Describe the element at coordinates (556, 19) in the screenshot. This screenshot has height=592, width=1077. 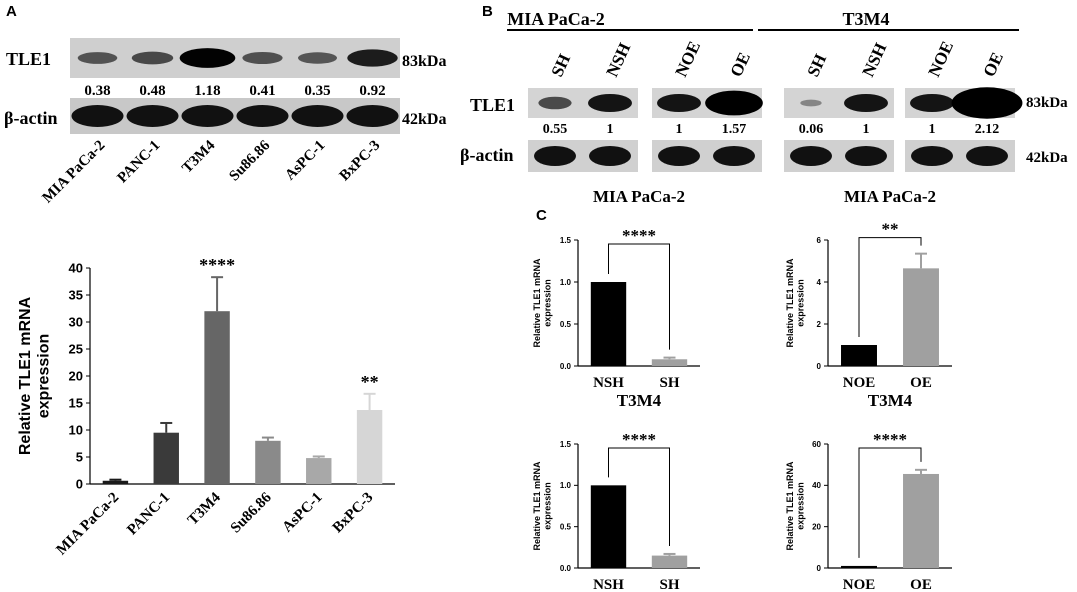
I see `blot-b-group-label-1: MIA PaCa-2` at that location.